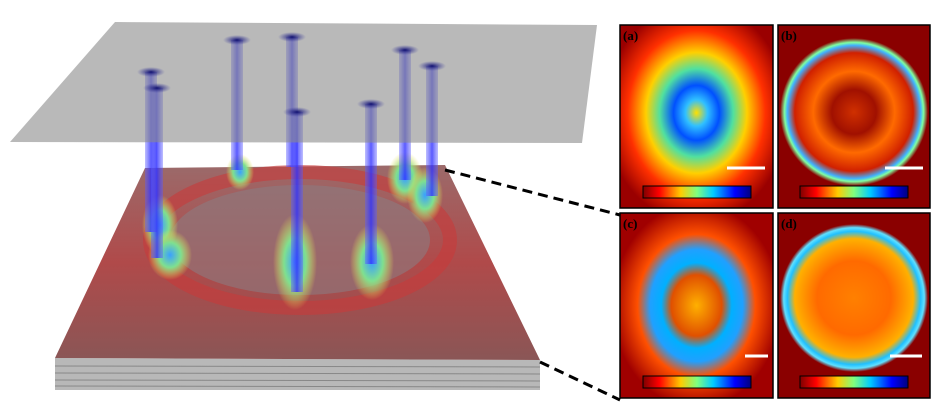 This screenshot has width=950, height=408. What do you see at coordinates (854, 116) in the screenshot?
I see `panel-b: (b)` at bounding box center [854, 116].